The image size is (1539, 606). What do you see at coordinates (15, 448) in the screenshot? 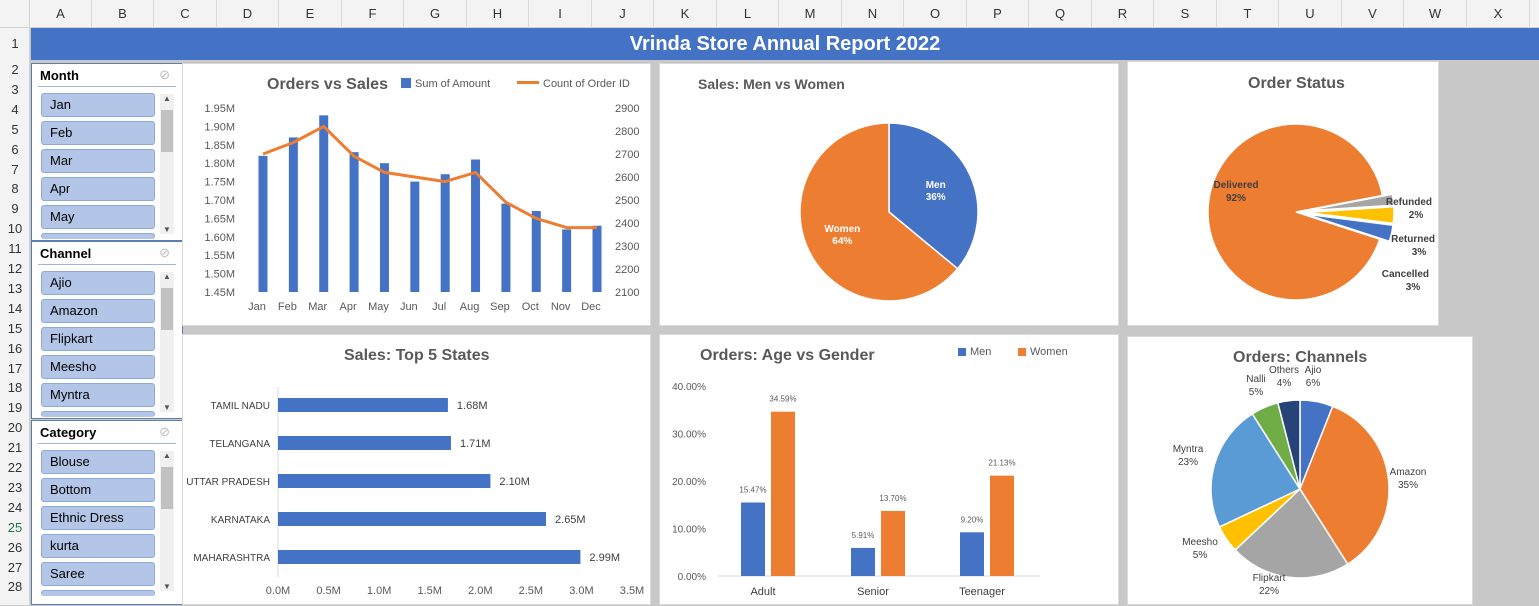
I see `row-header: 21` at bounding box center [15, 448].